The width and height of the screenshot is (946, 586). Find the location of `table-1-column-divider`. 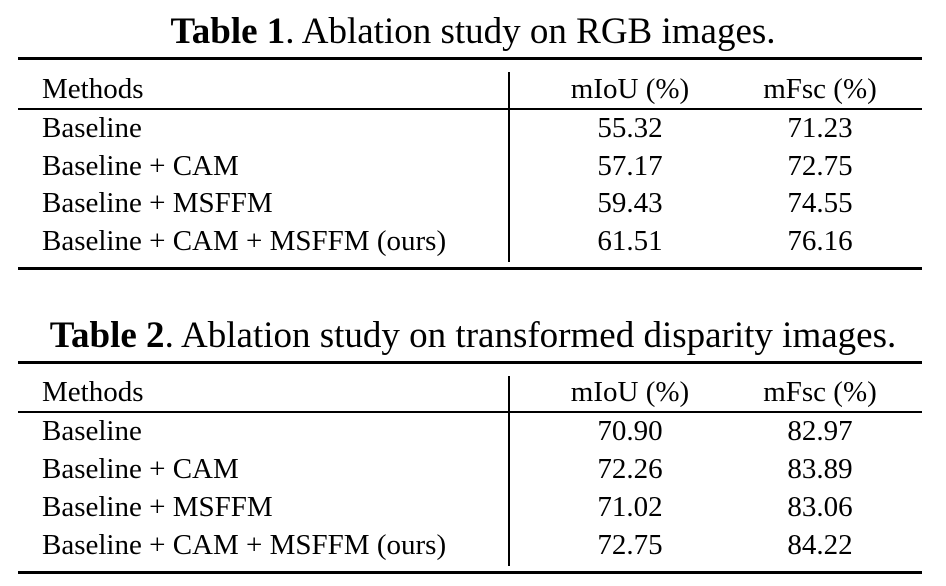

table-1-column-divider is located at coordinates (509, 167).